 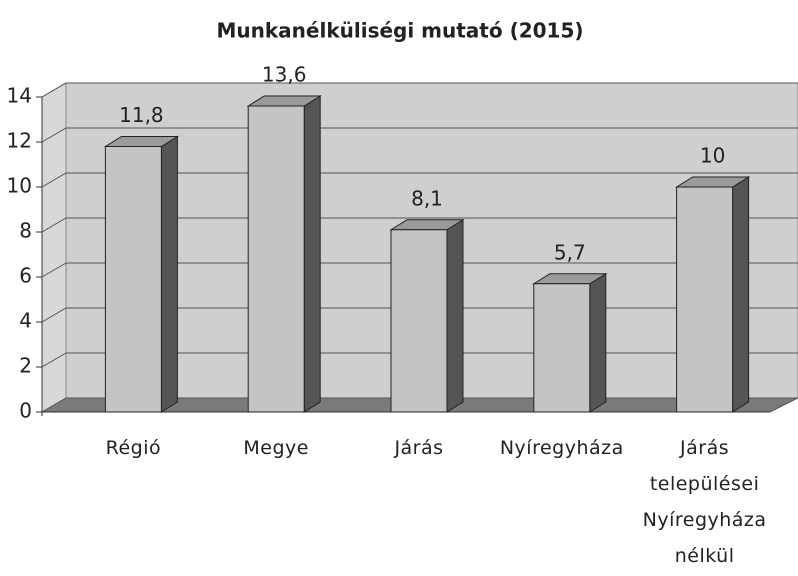 What do you see at coordinates (561, 448) in the screenshot?
I see `x-tick-label: Nyíregyháza` at bounding box center [561, 448].